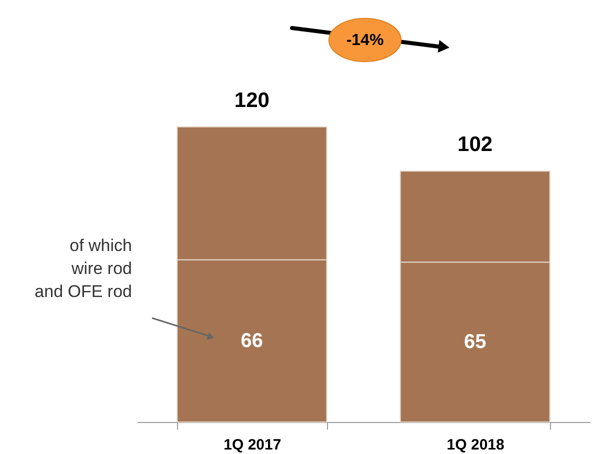 The image size is (594, 454). I want to click on text: -14%, so click(365, 40).